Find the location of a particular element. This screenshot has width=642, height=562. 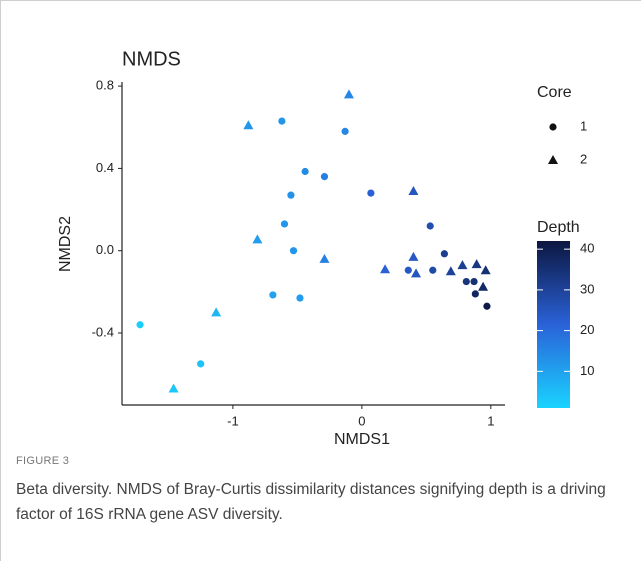

colorbar-tick-label: 30 is located at coordinates (587, 288).